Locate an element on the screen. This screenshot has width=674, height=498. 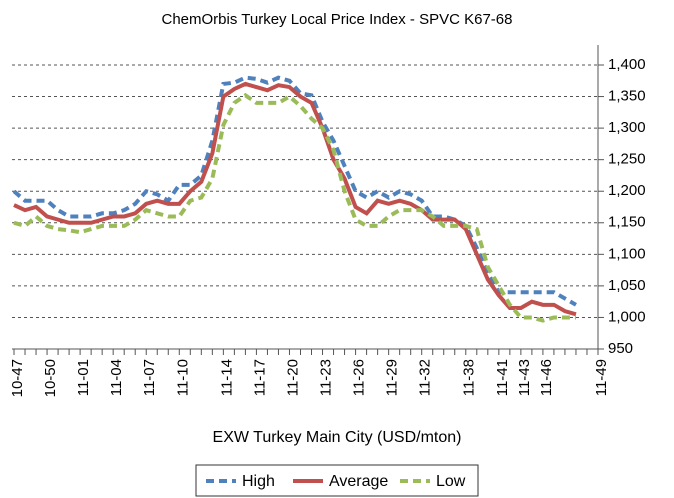
x-tick-label: 11-07 is located at coordinates (149, 377).